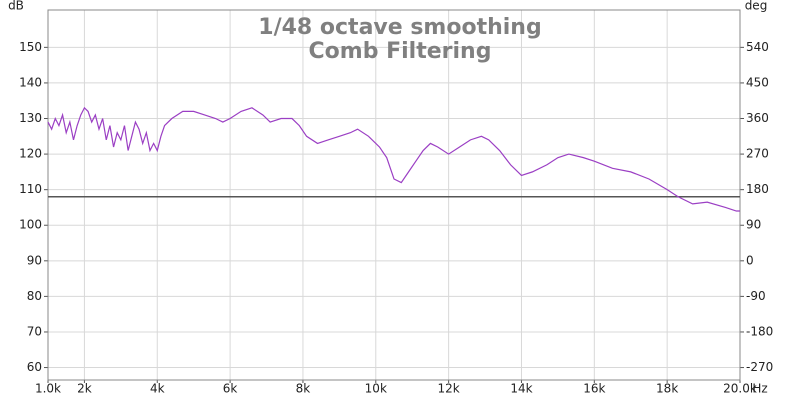 Image resolution: width=800 pixels, height=400 pixels. What do you see at coordinates (303, 389) in the screenshot?
I see `x-tick-label: 8k` at bounding box center [303, 389].